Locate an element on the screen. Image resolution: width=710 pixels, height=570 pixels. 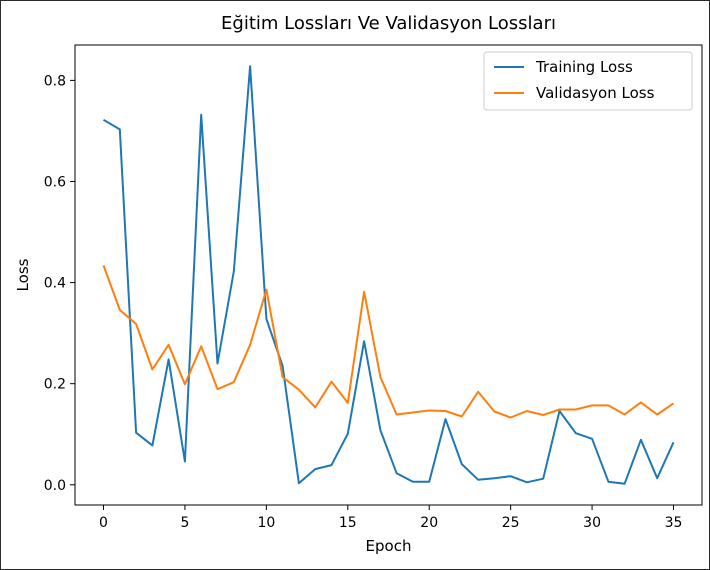
chart-title: Eğitim Lossları Ve Validasyon Lossları is located at coordinates (388, 23).